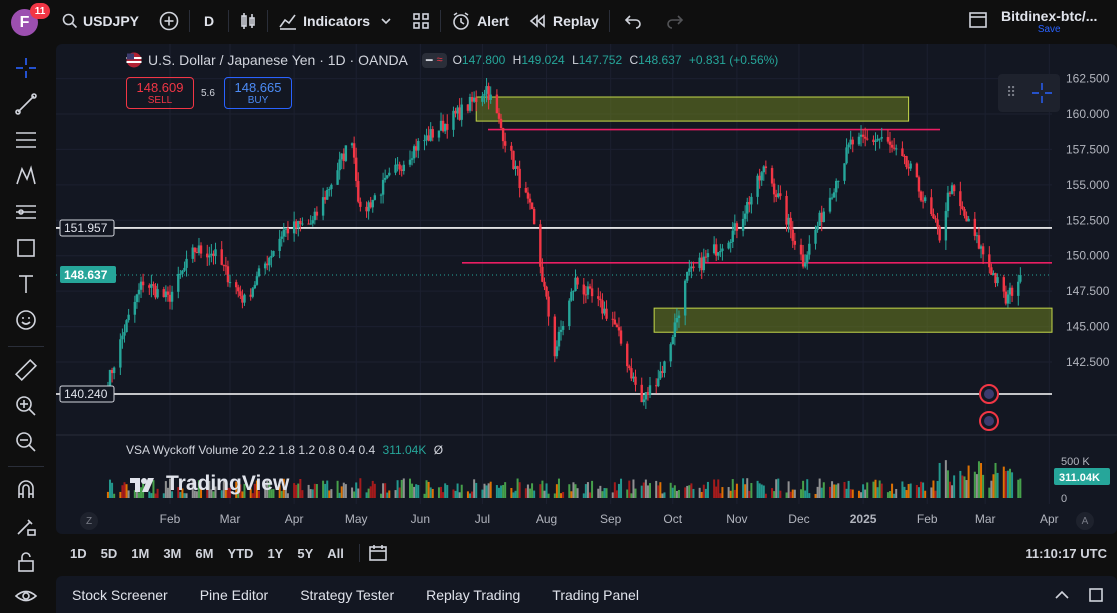  I want to click on crosshair-tool, so click(26, 68).